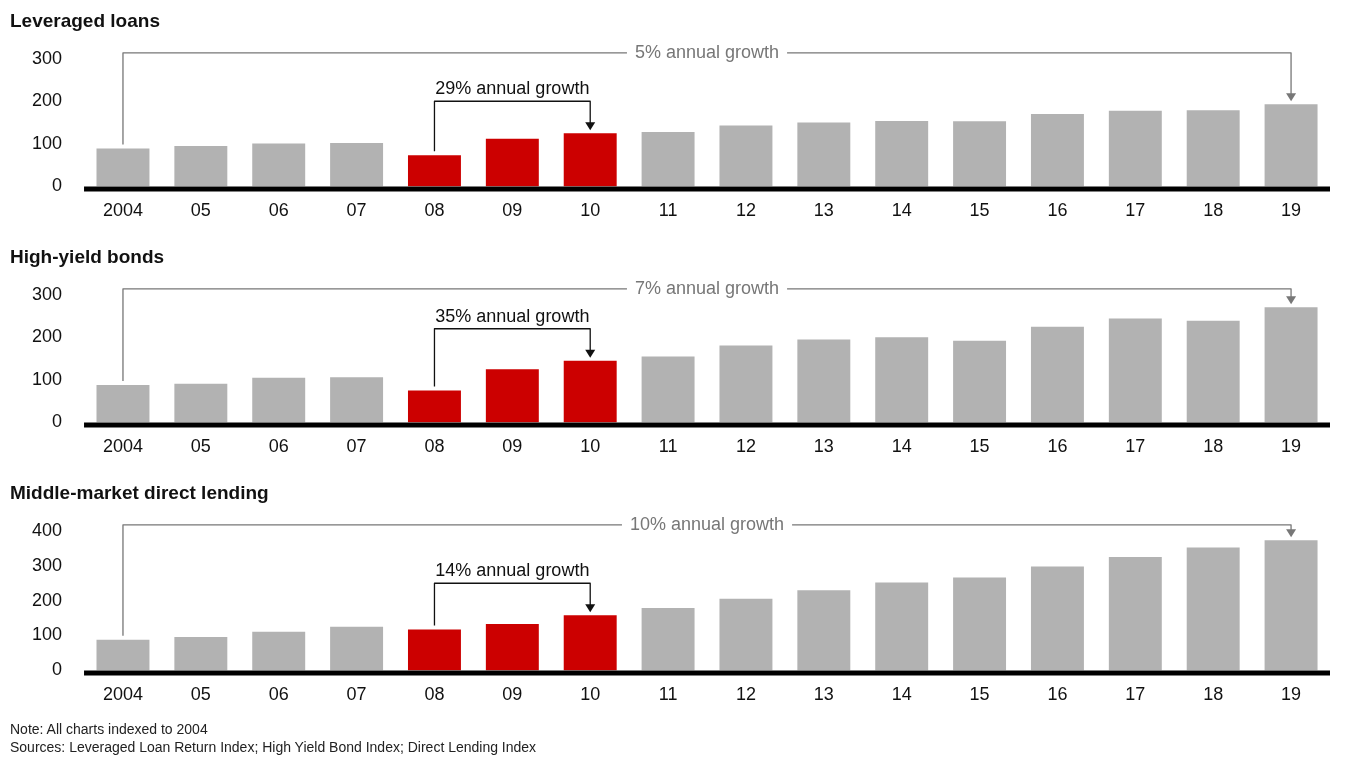  What do you see at coordinates (109, 729) in the screenshot?
I see `text: Note: All charts indexed to 2004` at bounding box center [109, 729].